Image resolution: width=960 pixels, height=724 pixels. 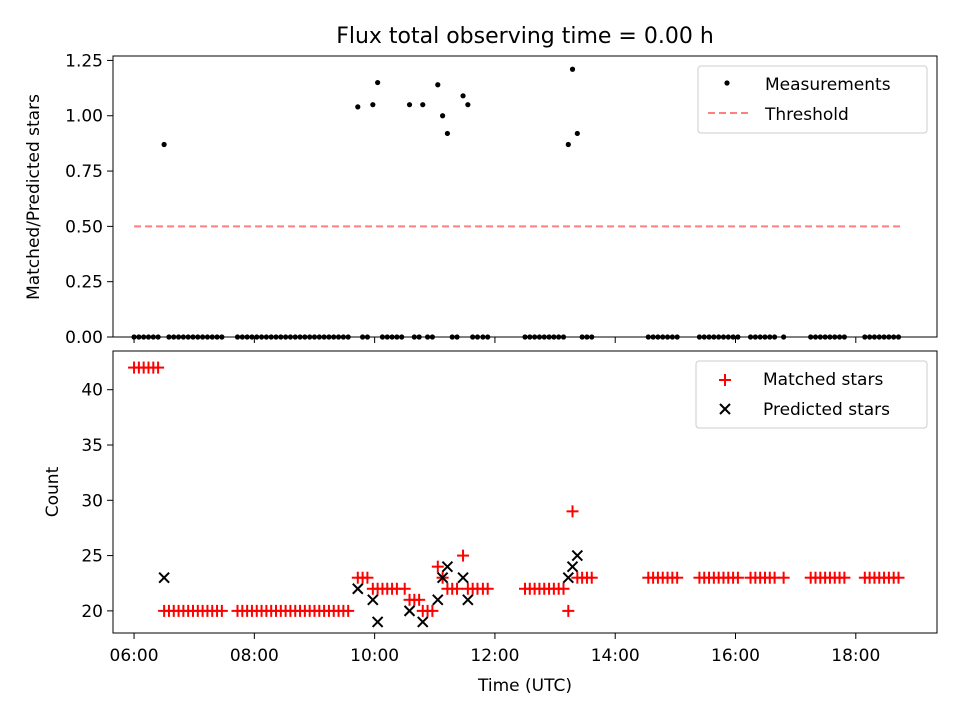 What do you see at coordinates (84, 117) in the screenshot?
I see `top-y-tick-label: 1.00` at bounding box center [84, 117].